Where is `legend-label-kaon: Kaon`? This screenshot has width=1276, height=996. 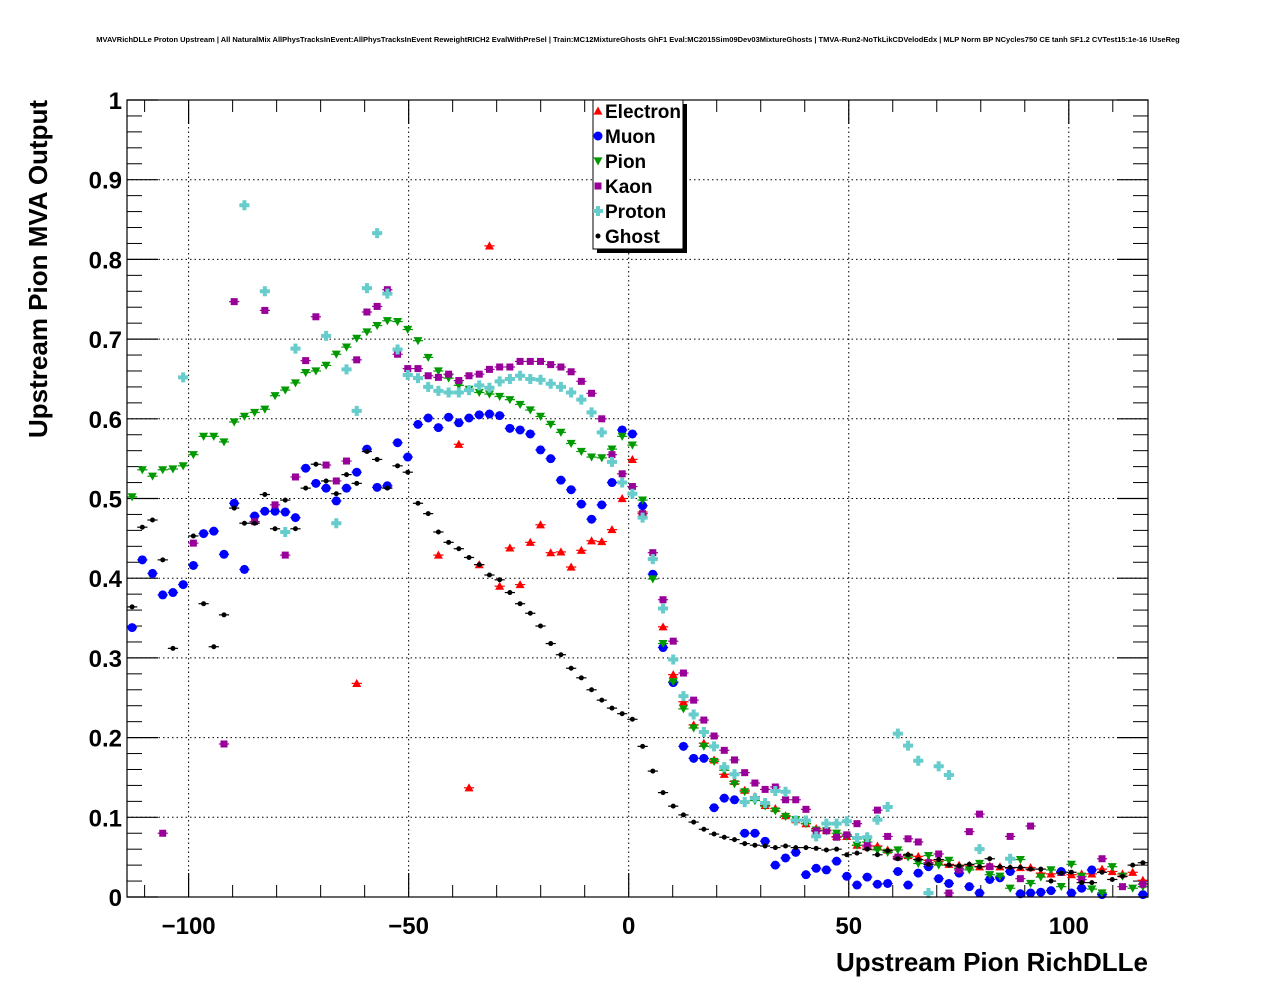
legend-label-kaon: Kaon is located at coordinates (629, 187).